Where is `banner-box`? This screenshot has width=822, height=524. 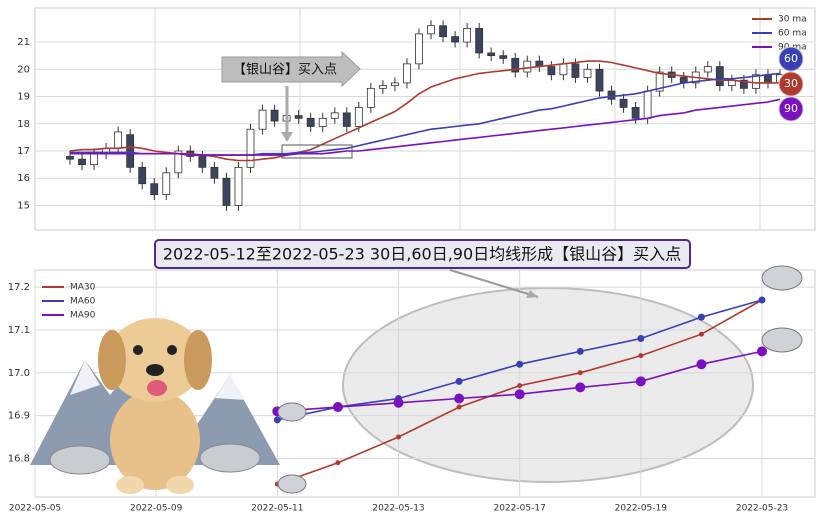 banner-box is located at coordinates (422, 254).